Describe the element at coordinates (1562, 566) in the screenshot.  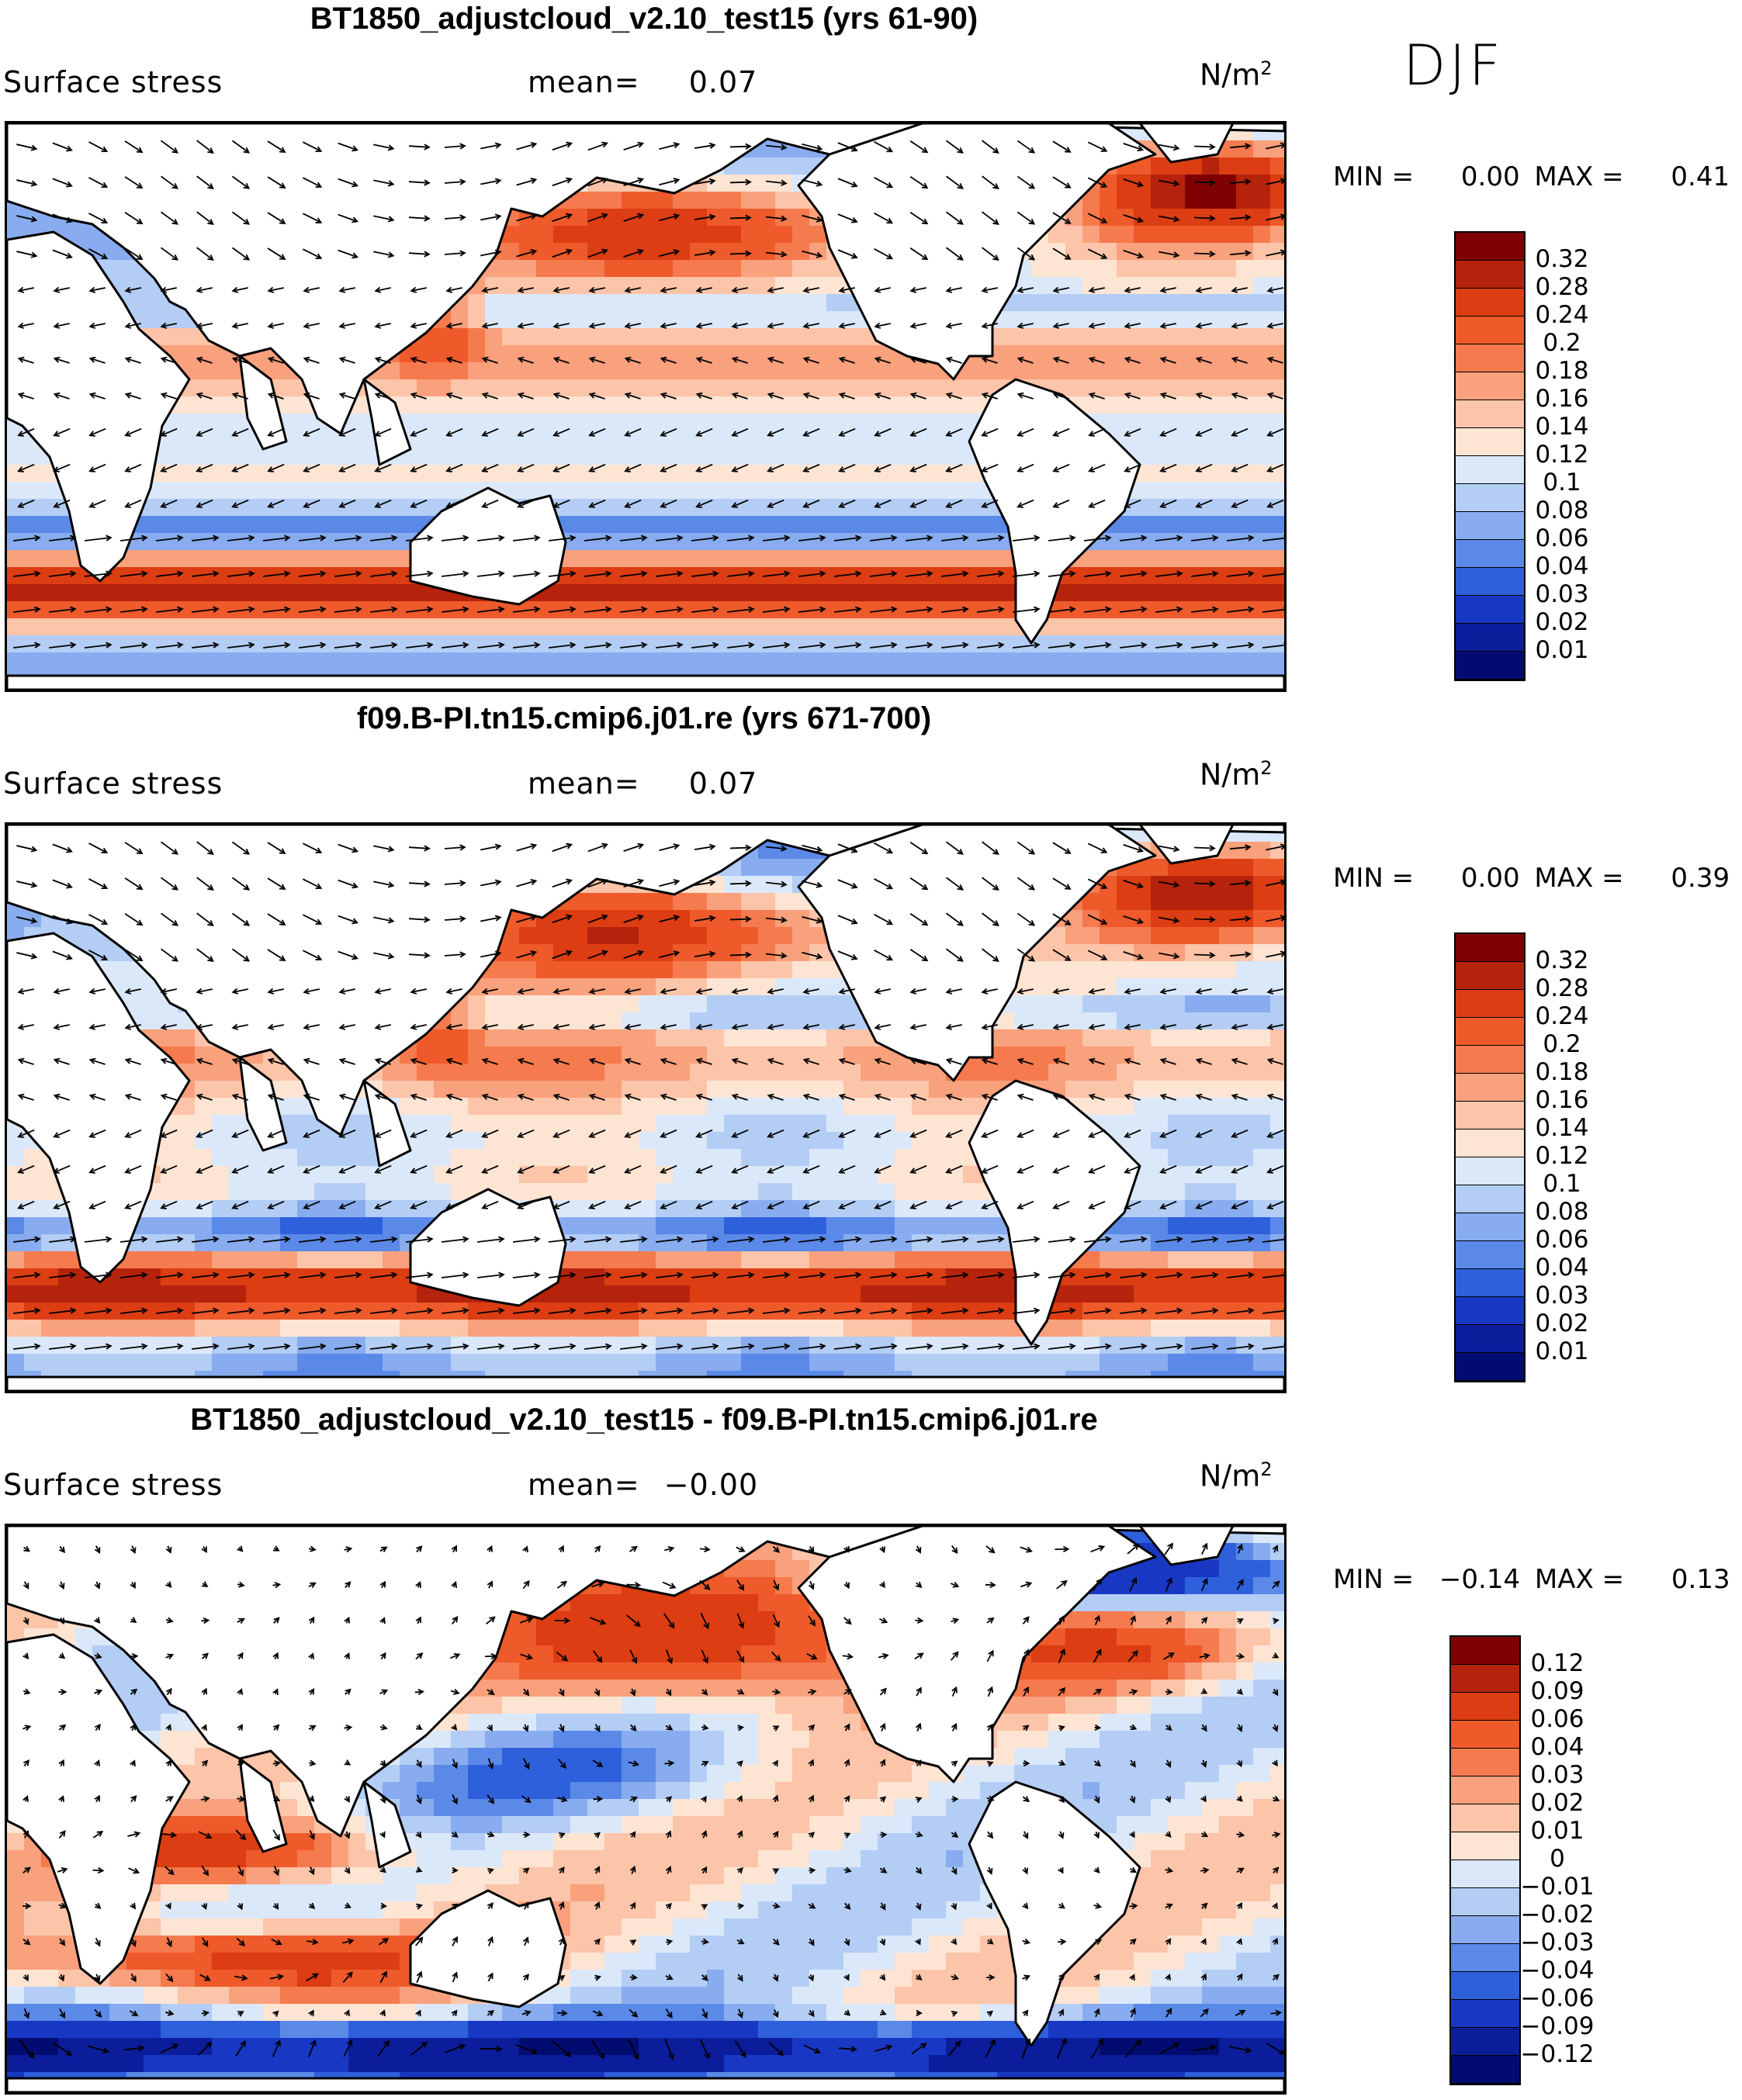
I see `colorbar-tick-label: 0.04` at that location.